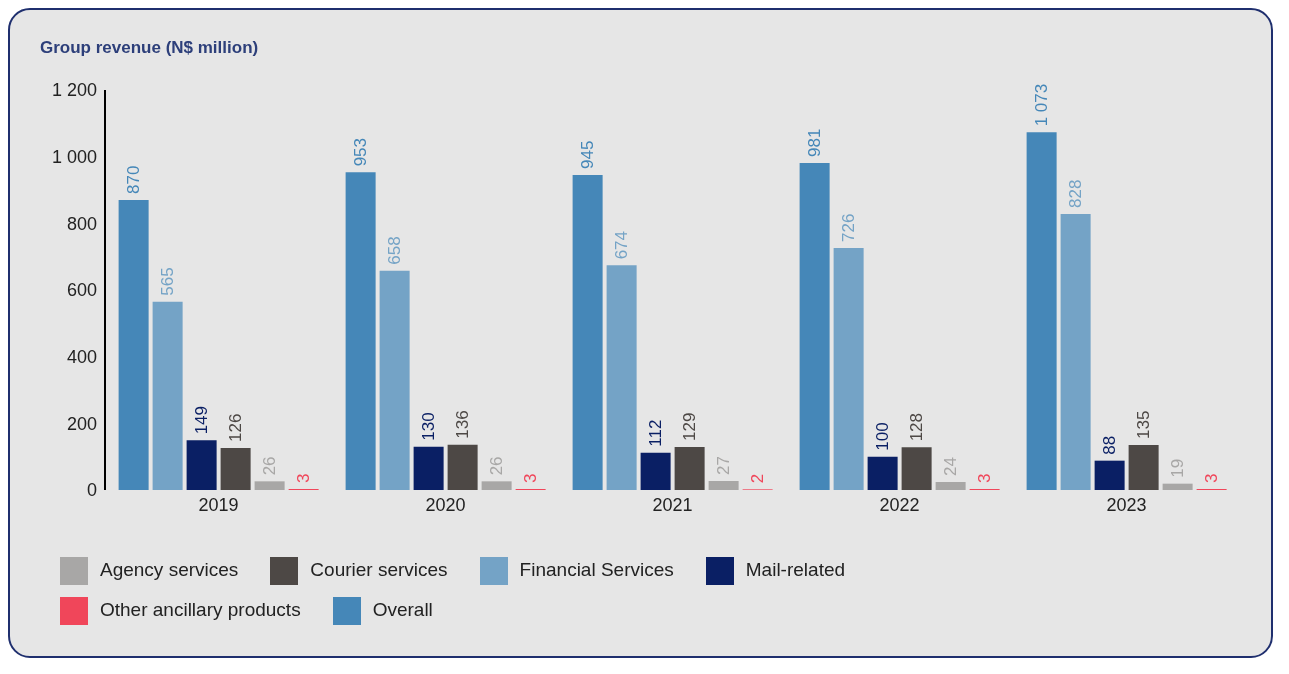  What do you see at coordinates (395, 250) in the screenshot?
I see `data-label: 658` at bounding box center [395, 250].